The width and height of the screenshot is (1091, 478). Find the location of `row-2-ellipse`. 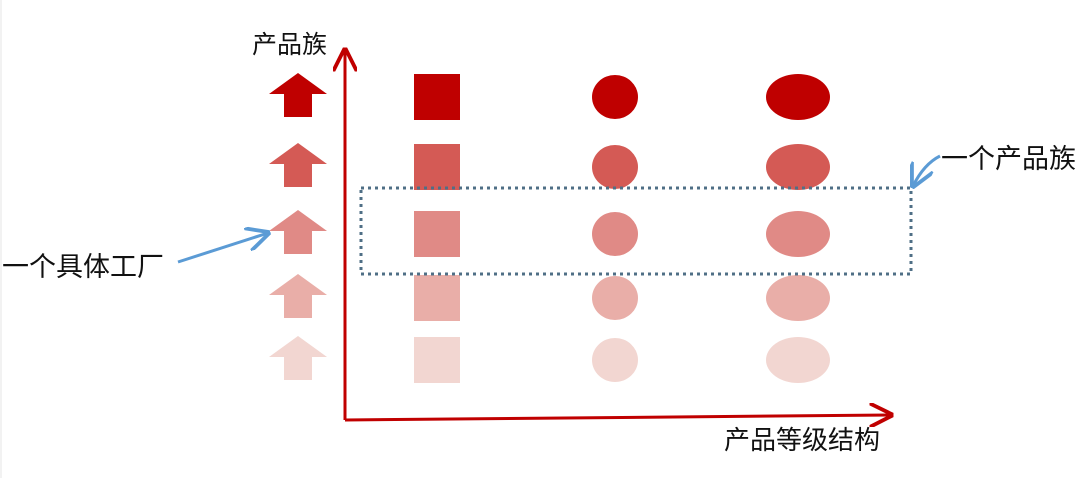

row-2-ellipse is located at coordinates (798, 167).